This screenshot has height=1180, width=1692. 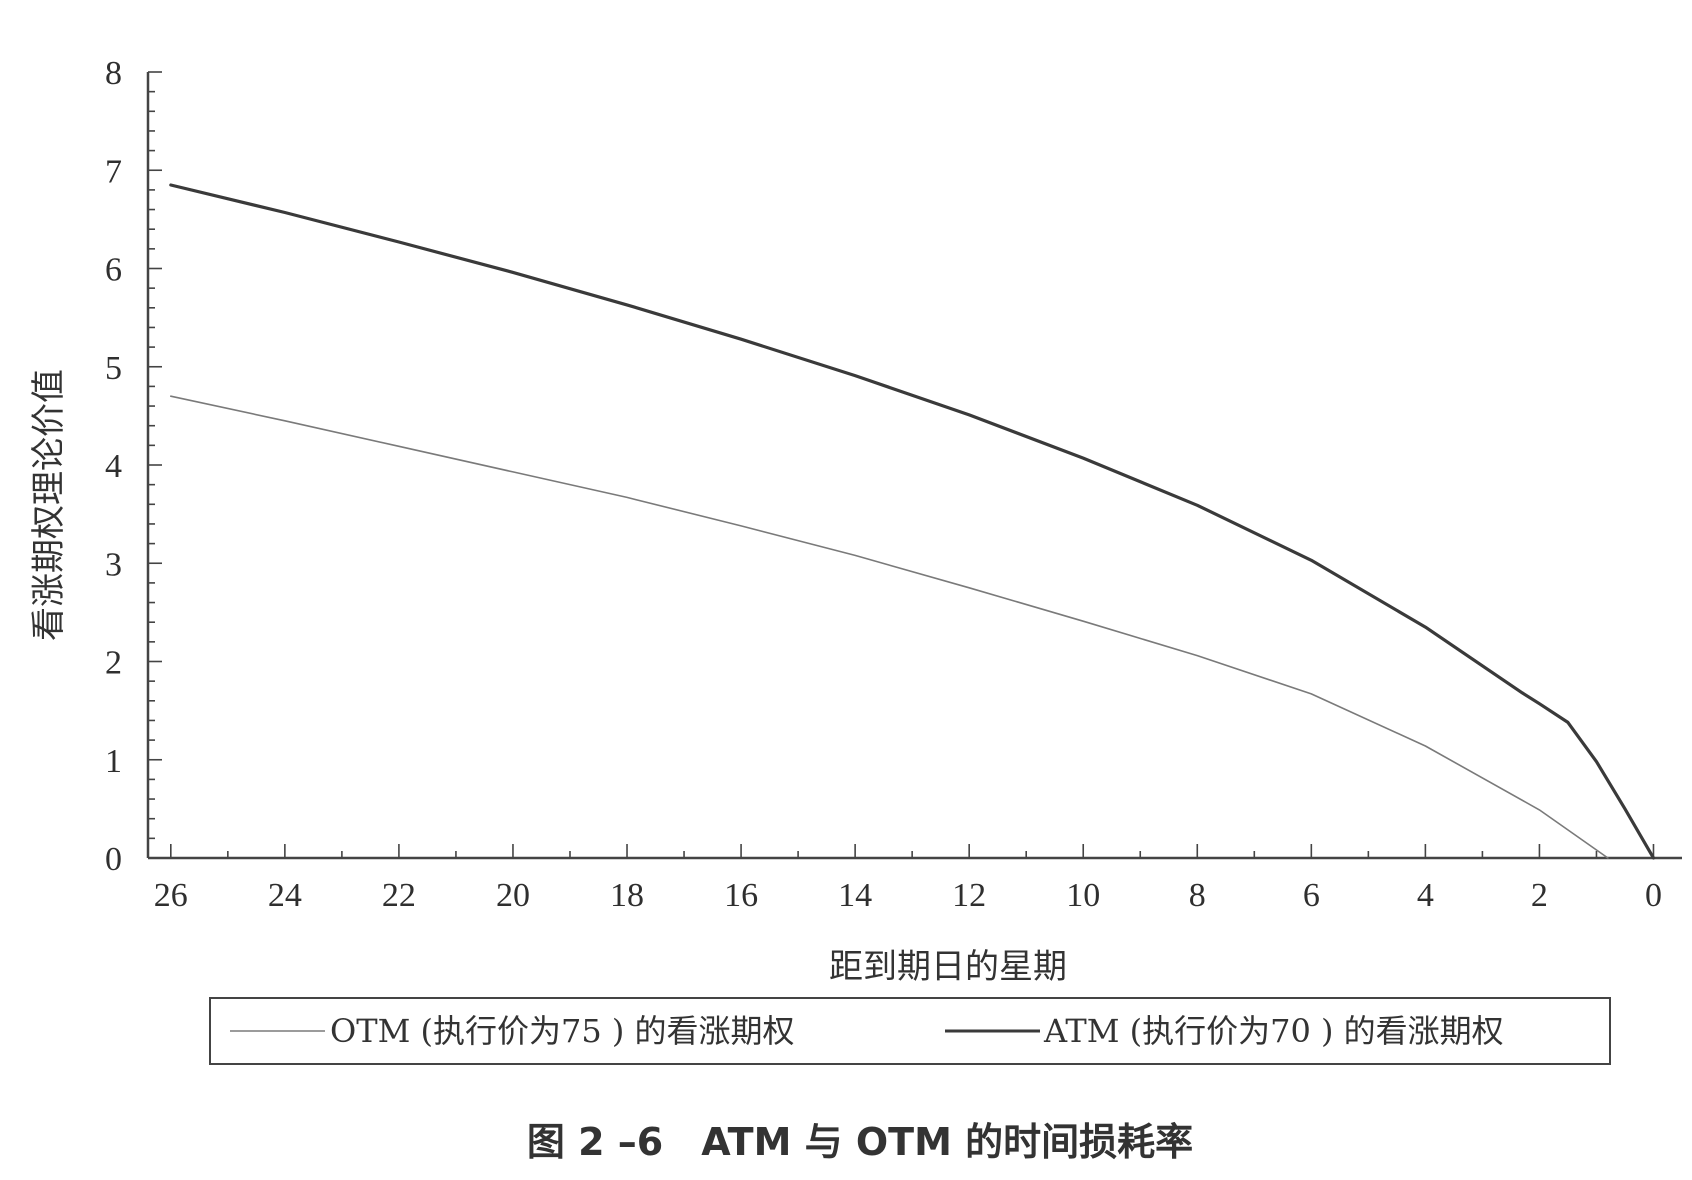 I want to click on y-axis-title: 看涨期权理论价值, so click(x=49, y=505).